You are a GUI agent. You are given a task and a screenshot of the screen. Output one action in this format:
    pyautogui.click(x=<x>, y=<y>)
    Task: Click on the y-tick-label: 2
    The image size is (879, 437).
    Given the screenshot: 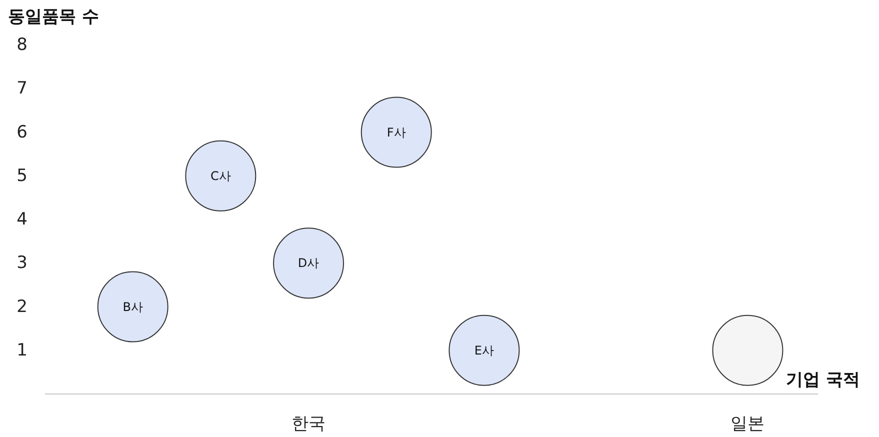 What is the action you would take?
    pyautogui.click(x=22, y=306)
    